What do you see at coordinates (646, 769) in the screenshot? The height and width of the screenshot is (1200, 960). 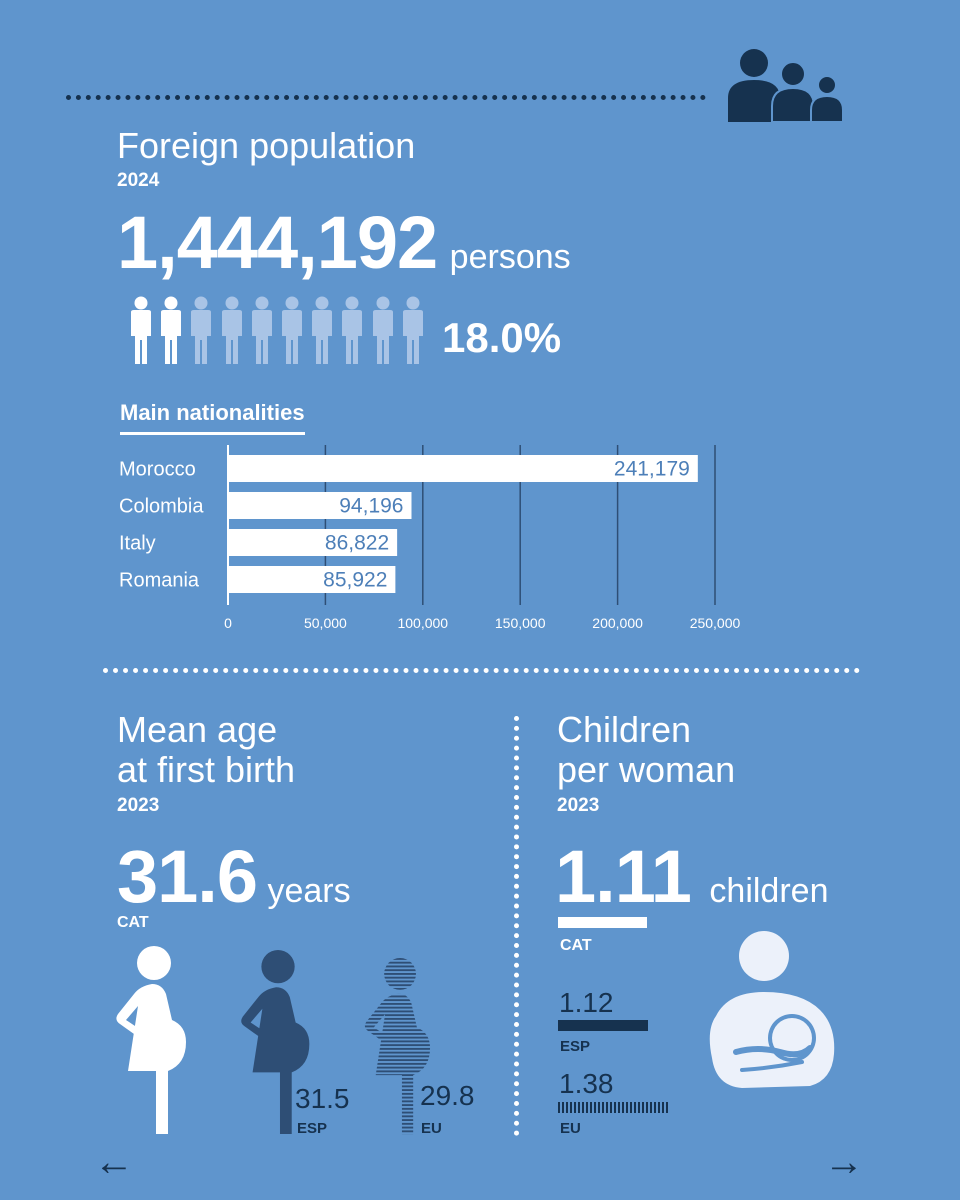 I see `fertility-title-line2: per woman` at bounding box center [646, 769].